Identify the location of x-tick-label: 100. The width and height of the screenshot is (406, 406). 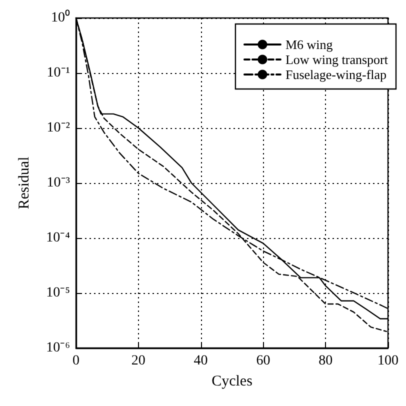
(388, 361).